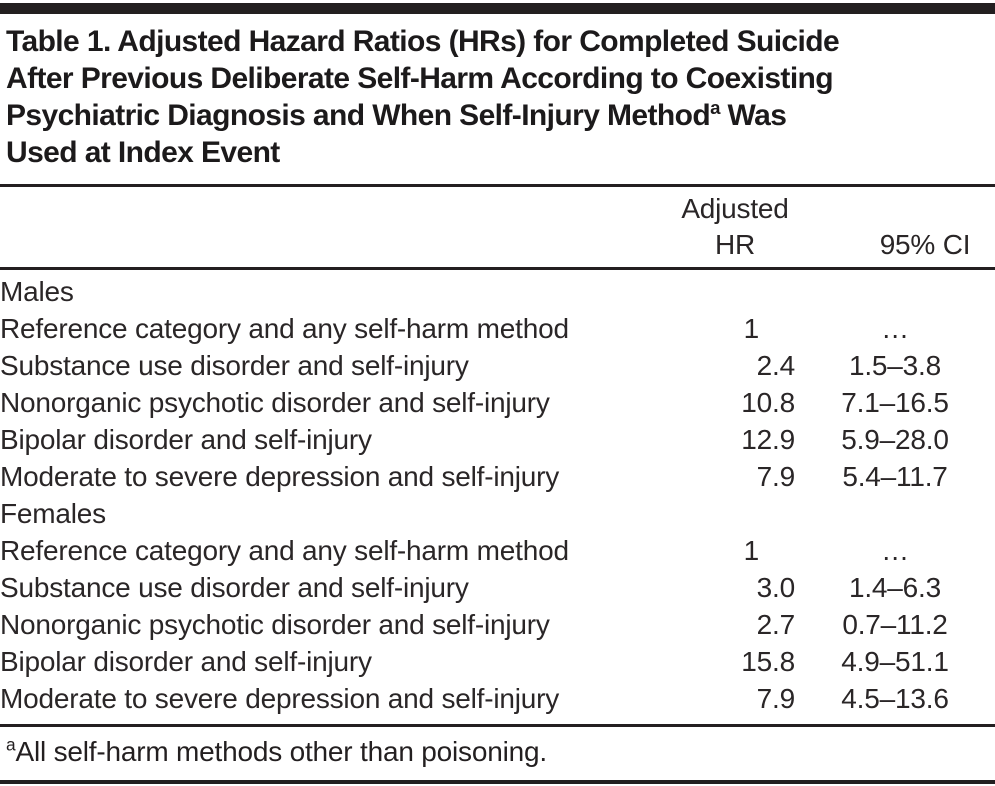 Image resolution: width=995 pixels, height=786 pixels. Describe the element at coordinates (710, 248) in the screenshot. I see `column-header-hr: HR` at that location.